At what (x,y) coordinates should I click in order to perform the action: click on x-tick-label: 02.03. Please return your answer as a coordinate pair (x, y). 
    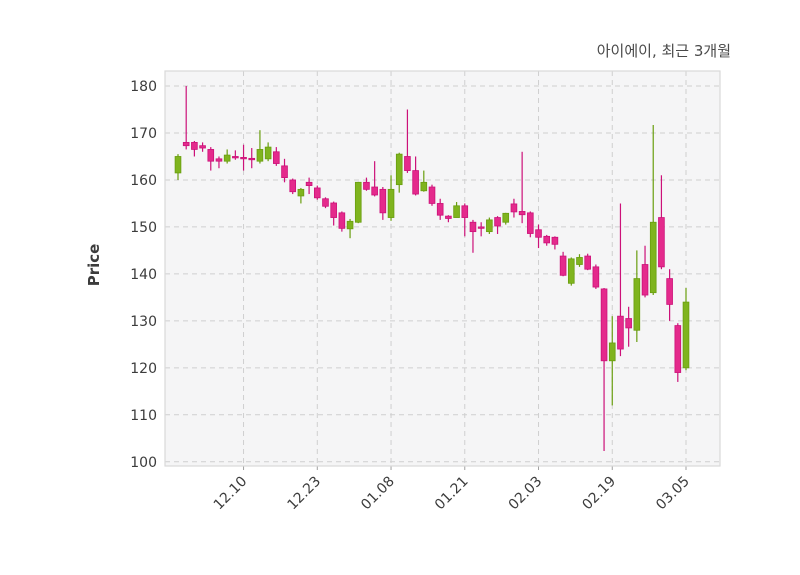
    Looking at the image, I should click on (526, 494).